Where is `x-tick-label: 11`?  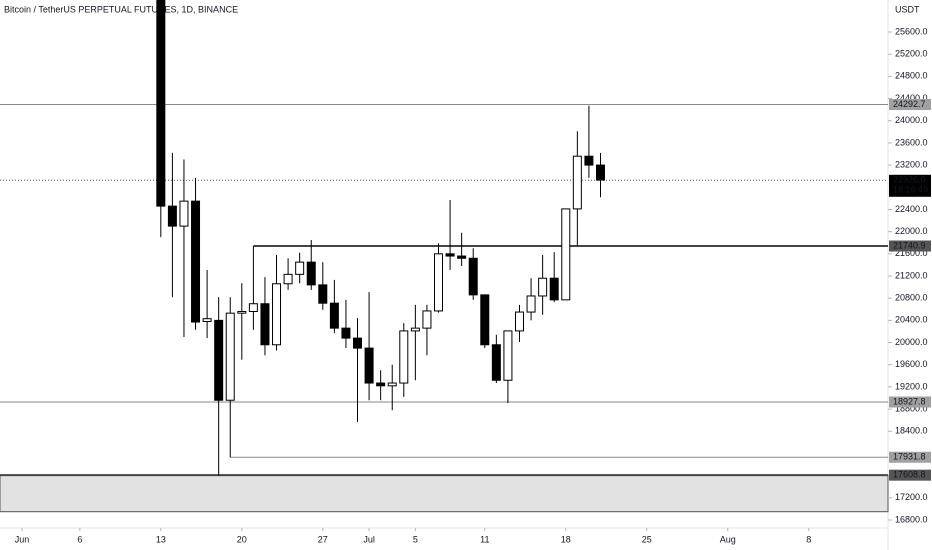
x-tick-label: 11 is located at coordinates (484, 539).